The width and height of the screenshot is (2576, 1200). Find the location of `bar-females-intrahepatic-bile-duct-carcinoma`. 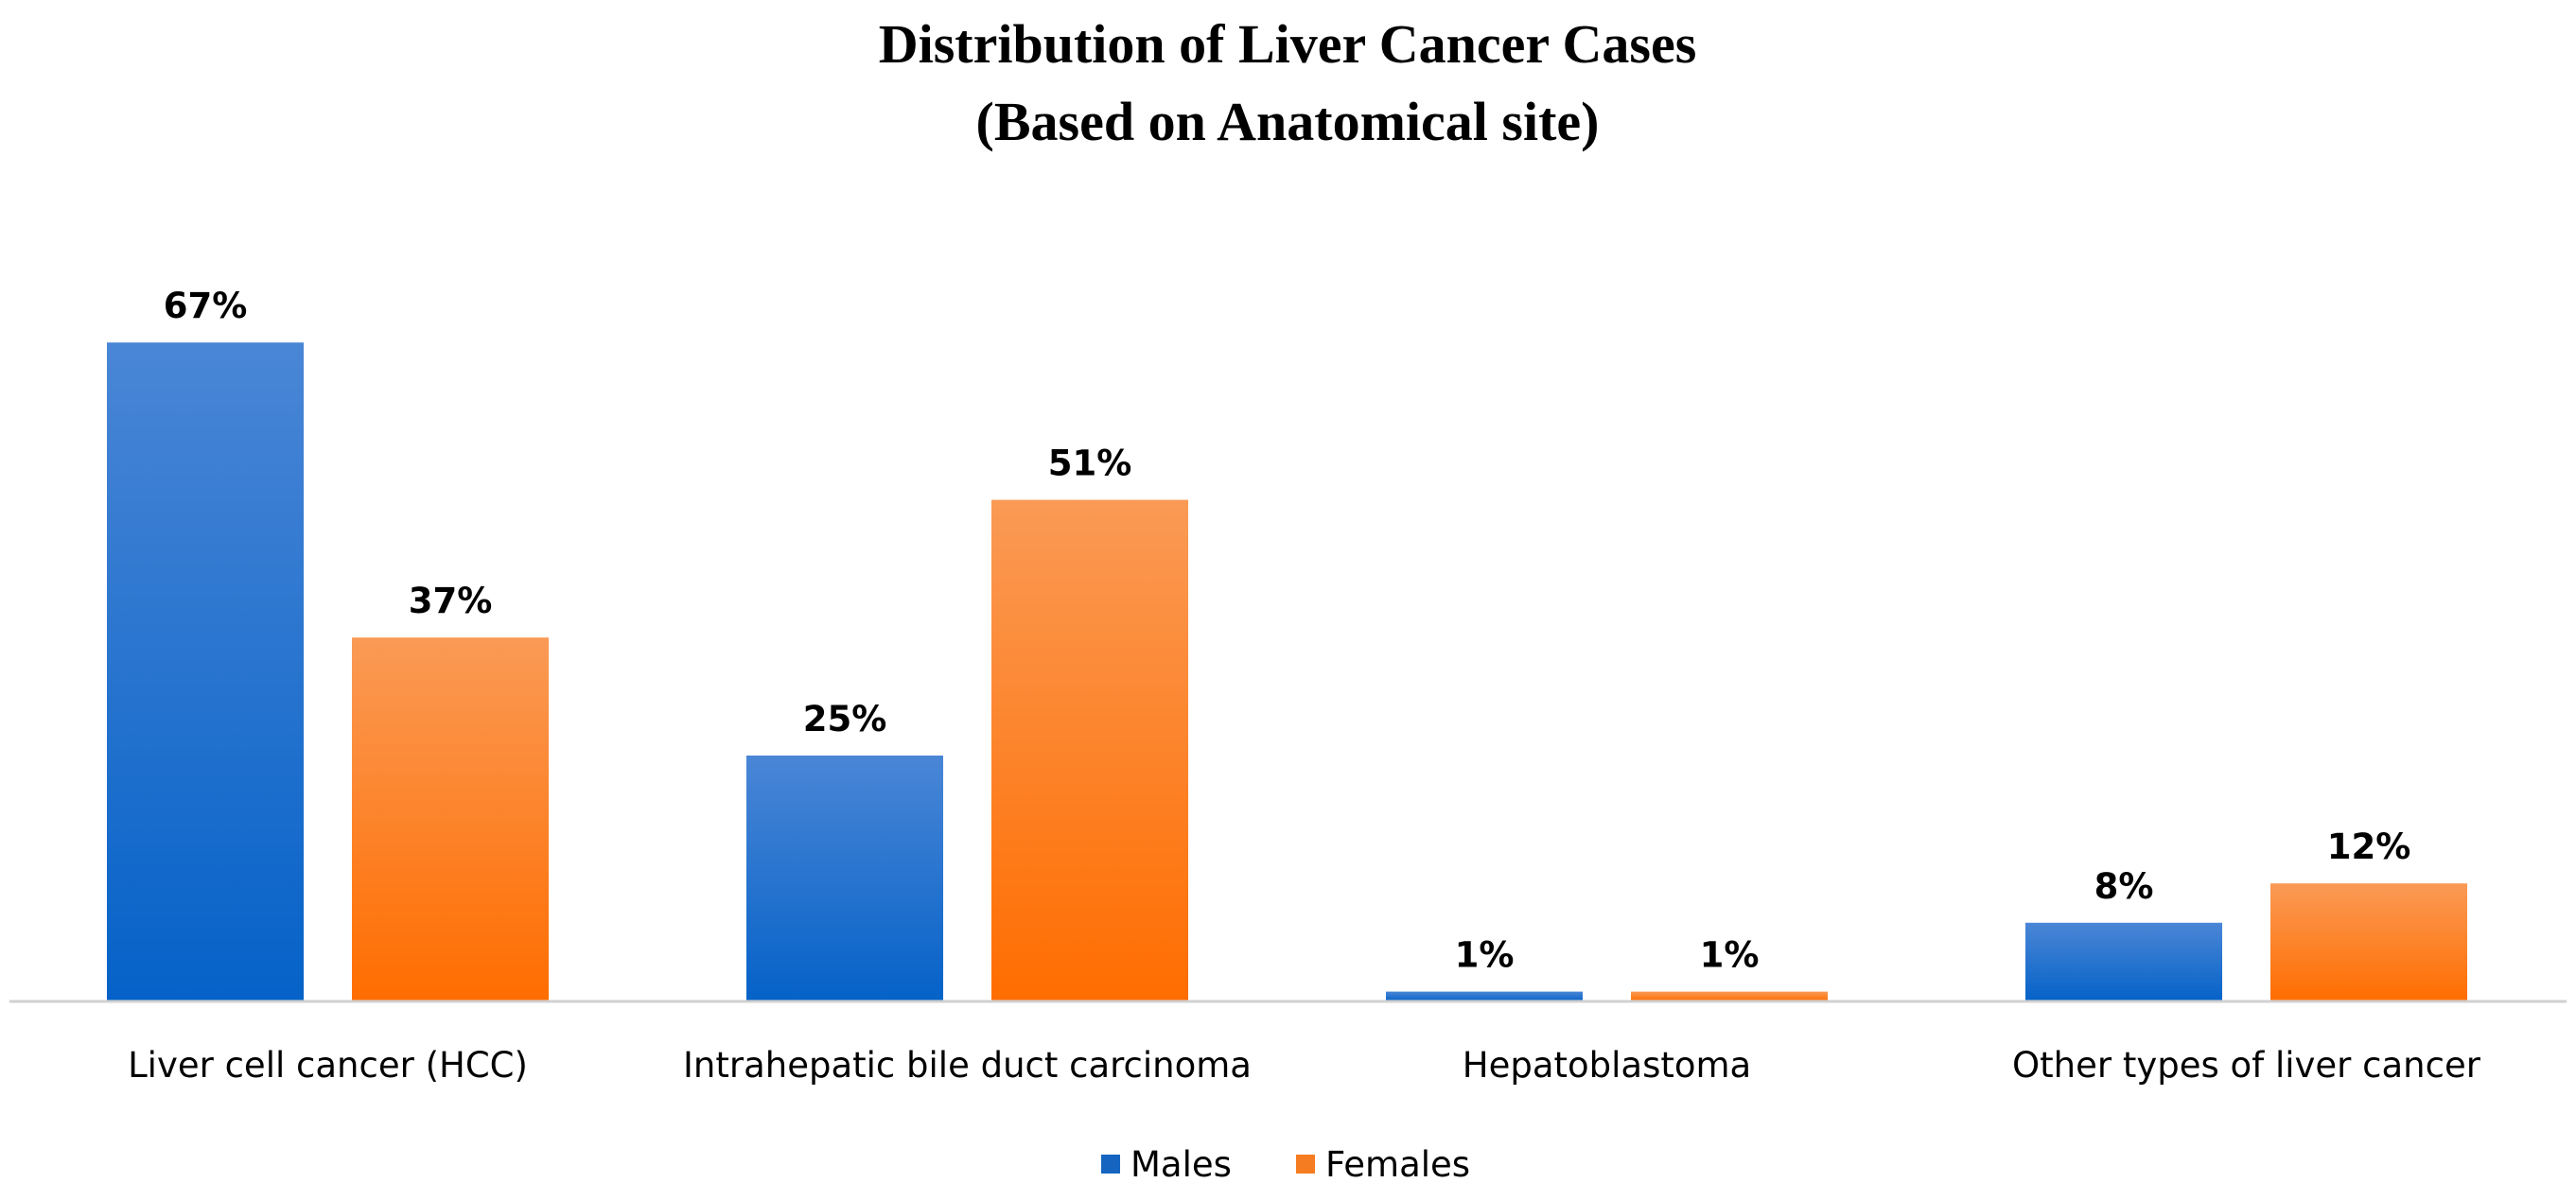

bar-females-intrahepatic-bile-duct-carcinoma is located at coordinates (1090, 750).